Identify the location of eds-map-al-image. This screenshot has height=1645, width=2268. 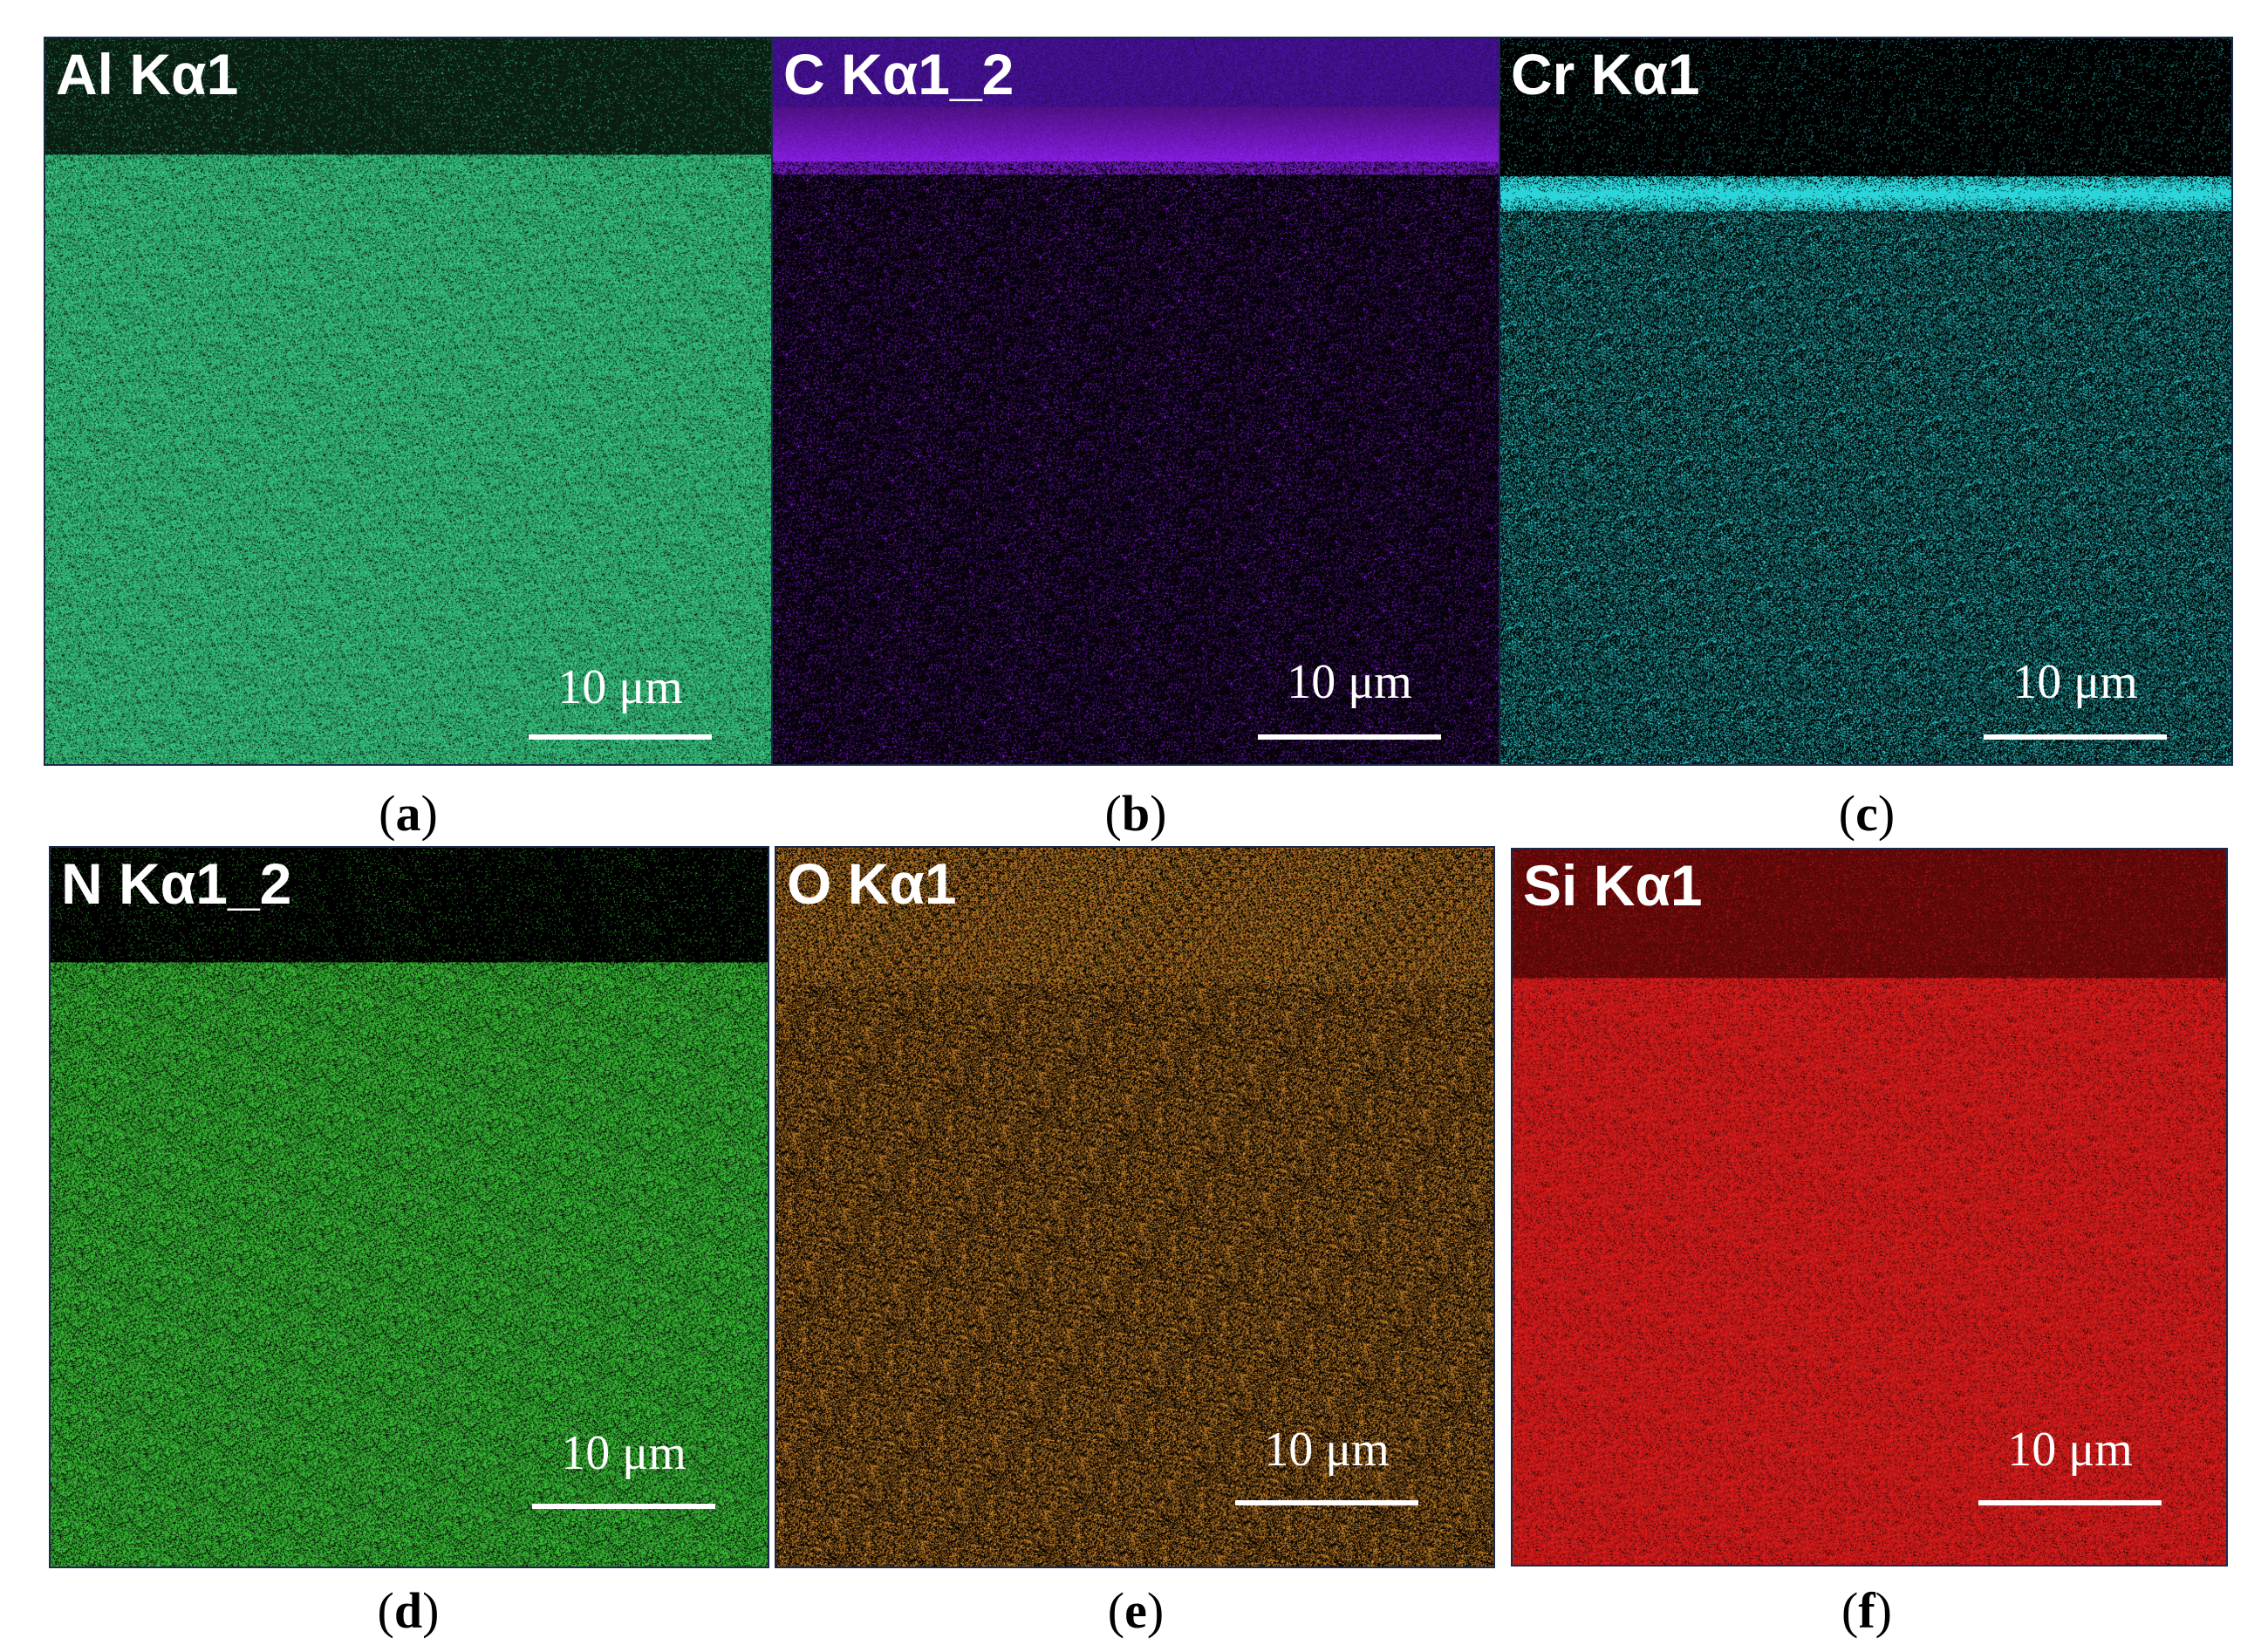
(408, 401).